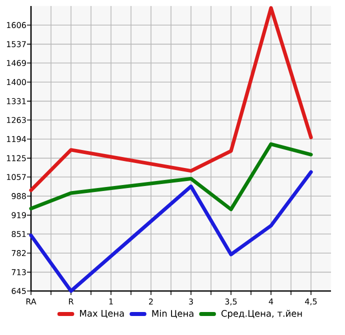 The width and height of the screenshot is (345, 335). Describe the element at coordinates (19, 291) in the screenshot. I see `y-tick-label: 645` at that location.